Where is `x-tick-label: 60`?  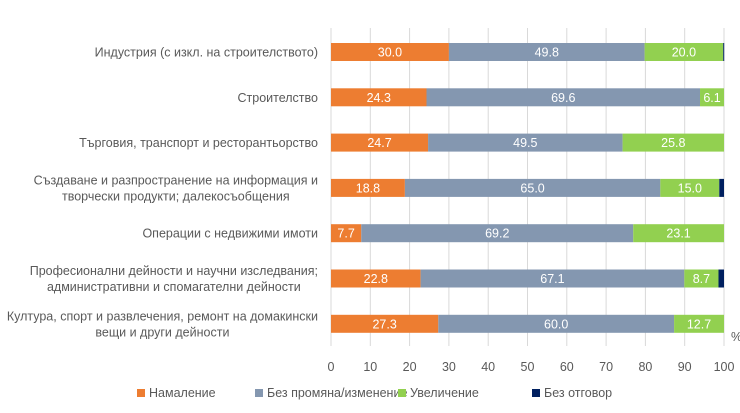
x-tick-label: 60 is located at coordinates (567, 367).